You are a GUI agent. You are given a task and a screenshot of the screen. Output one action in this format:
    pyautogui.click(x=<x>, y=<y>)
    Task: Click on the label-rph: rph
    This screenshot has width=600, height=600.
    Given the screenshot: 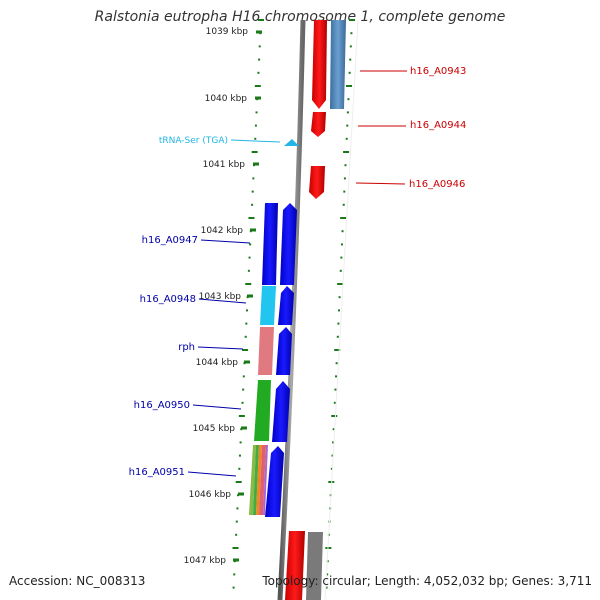 What is the action you would take?
    pyautogui.click(x=186, y=347)
    